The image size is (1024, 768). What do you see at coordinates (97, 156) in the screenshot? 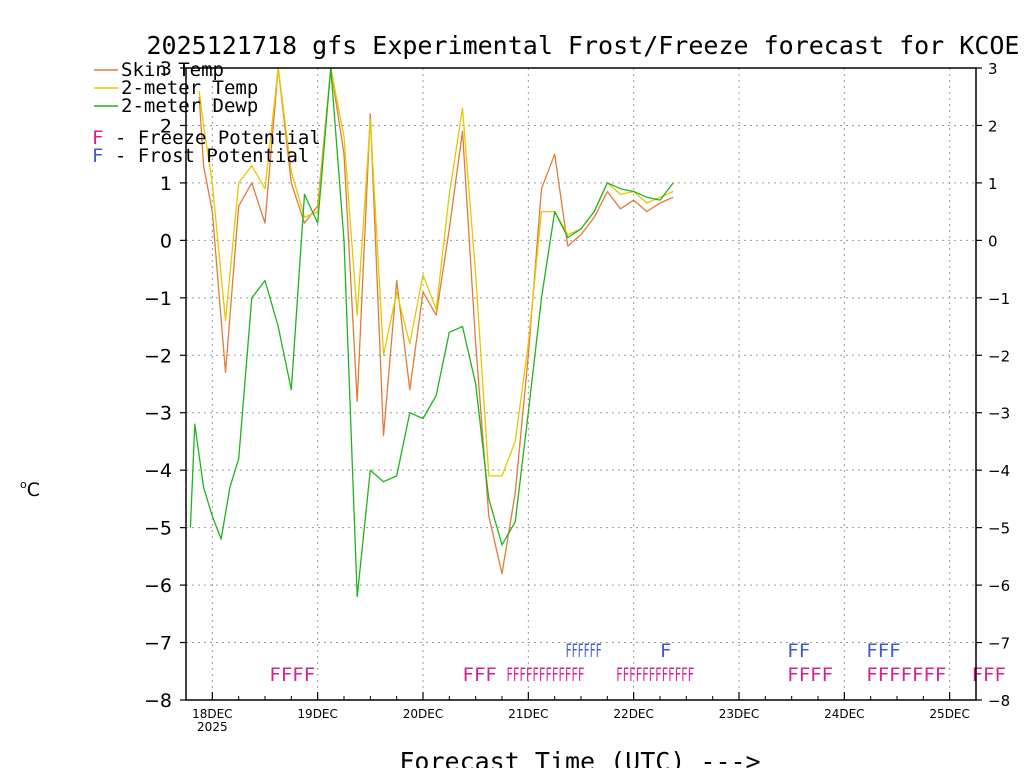
I see `legend-frost-letter: F` at bounding box center [97, 156].